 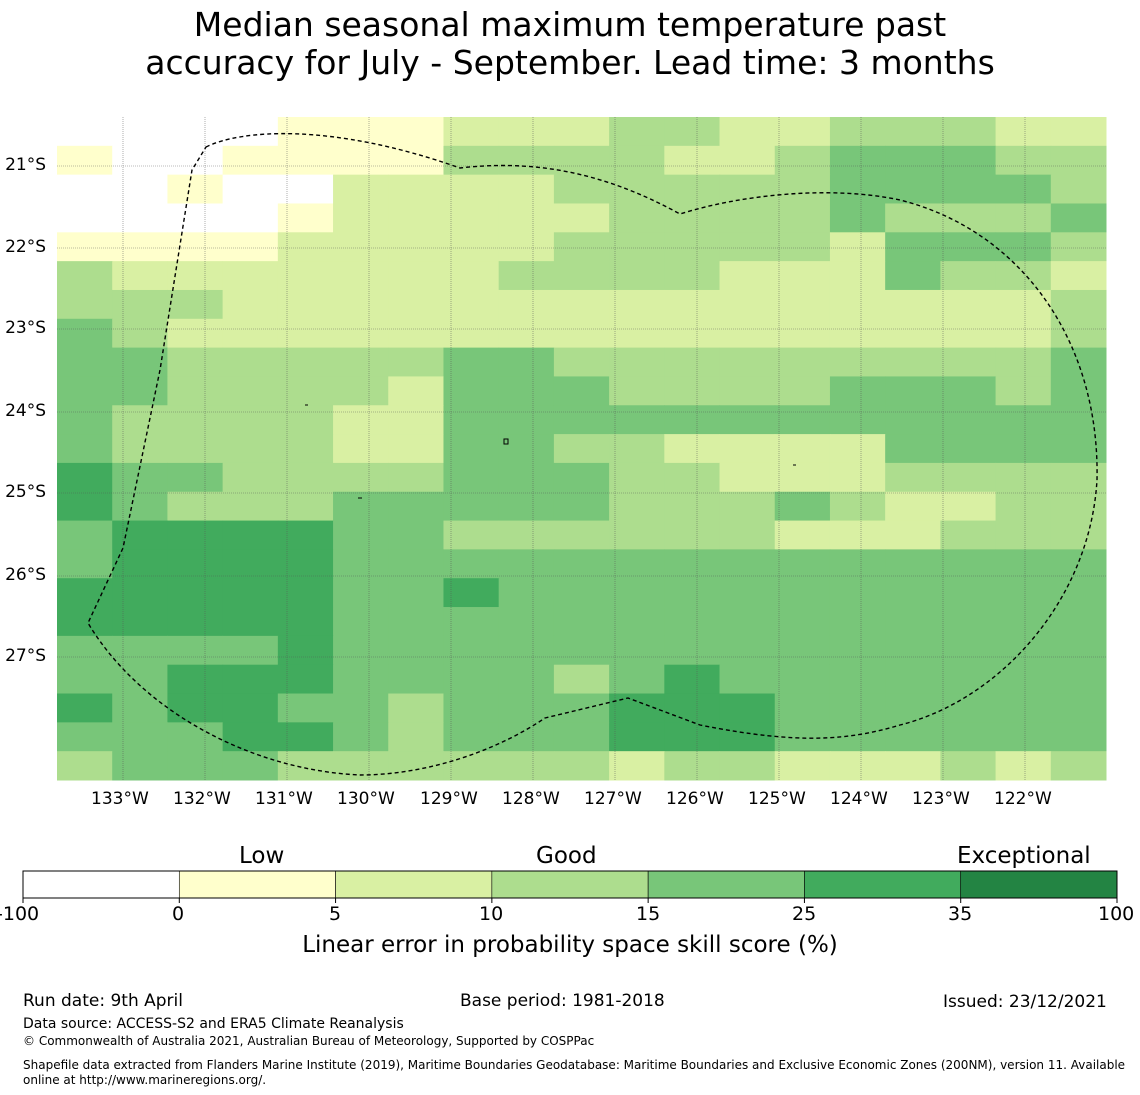 I want to click on lat-label: 23°S, so click(x=25, y=328).